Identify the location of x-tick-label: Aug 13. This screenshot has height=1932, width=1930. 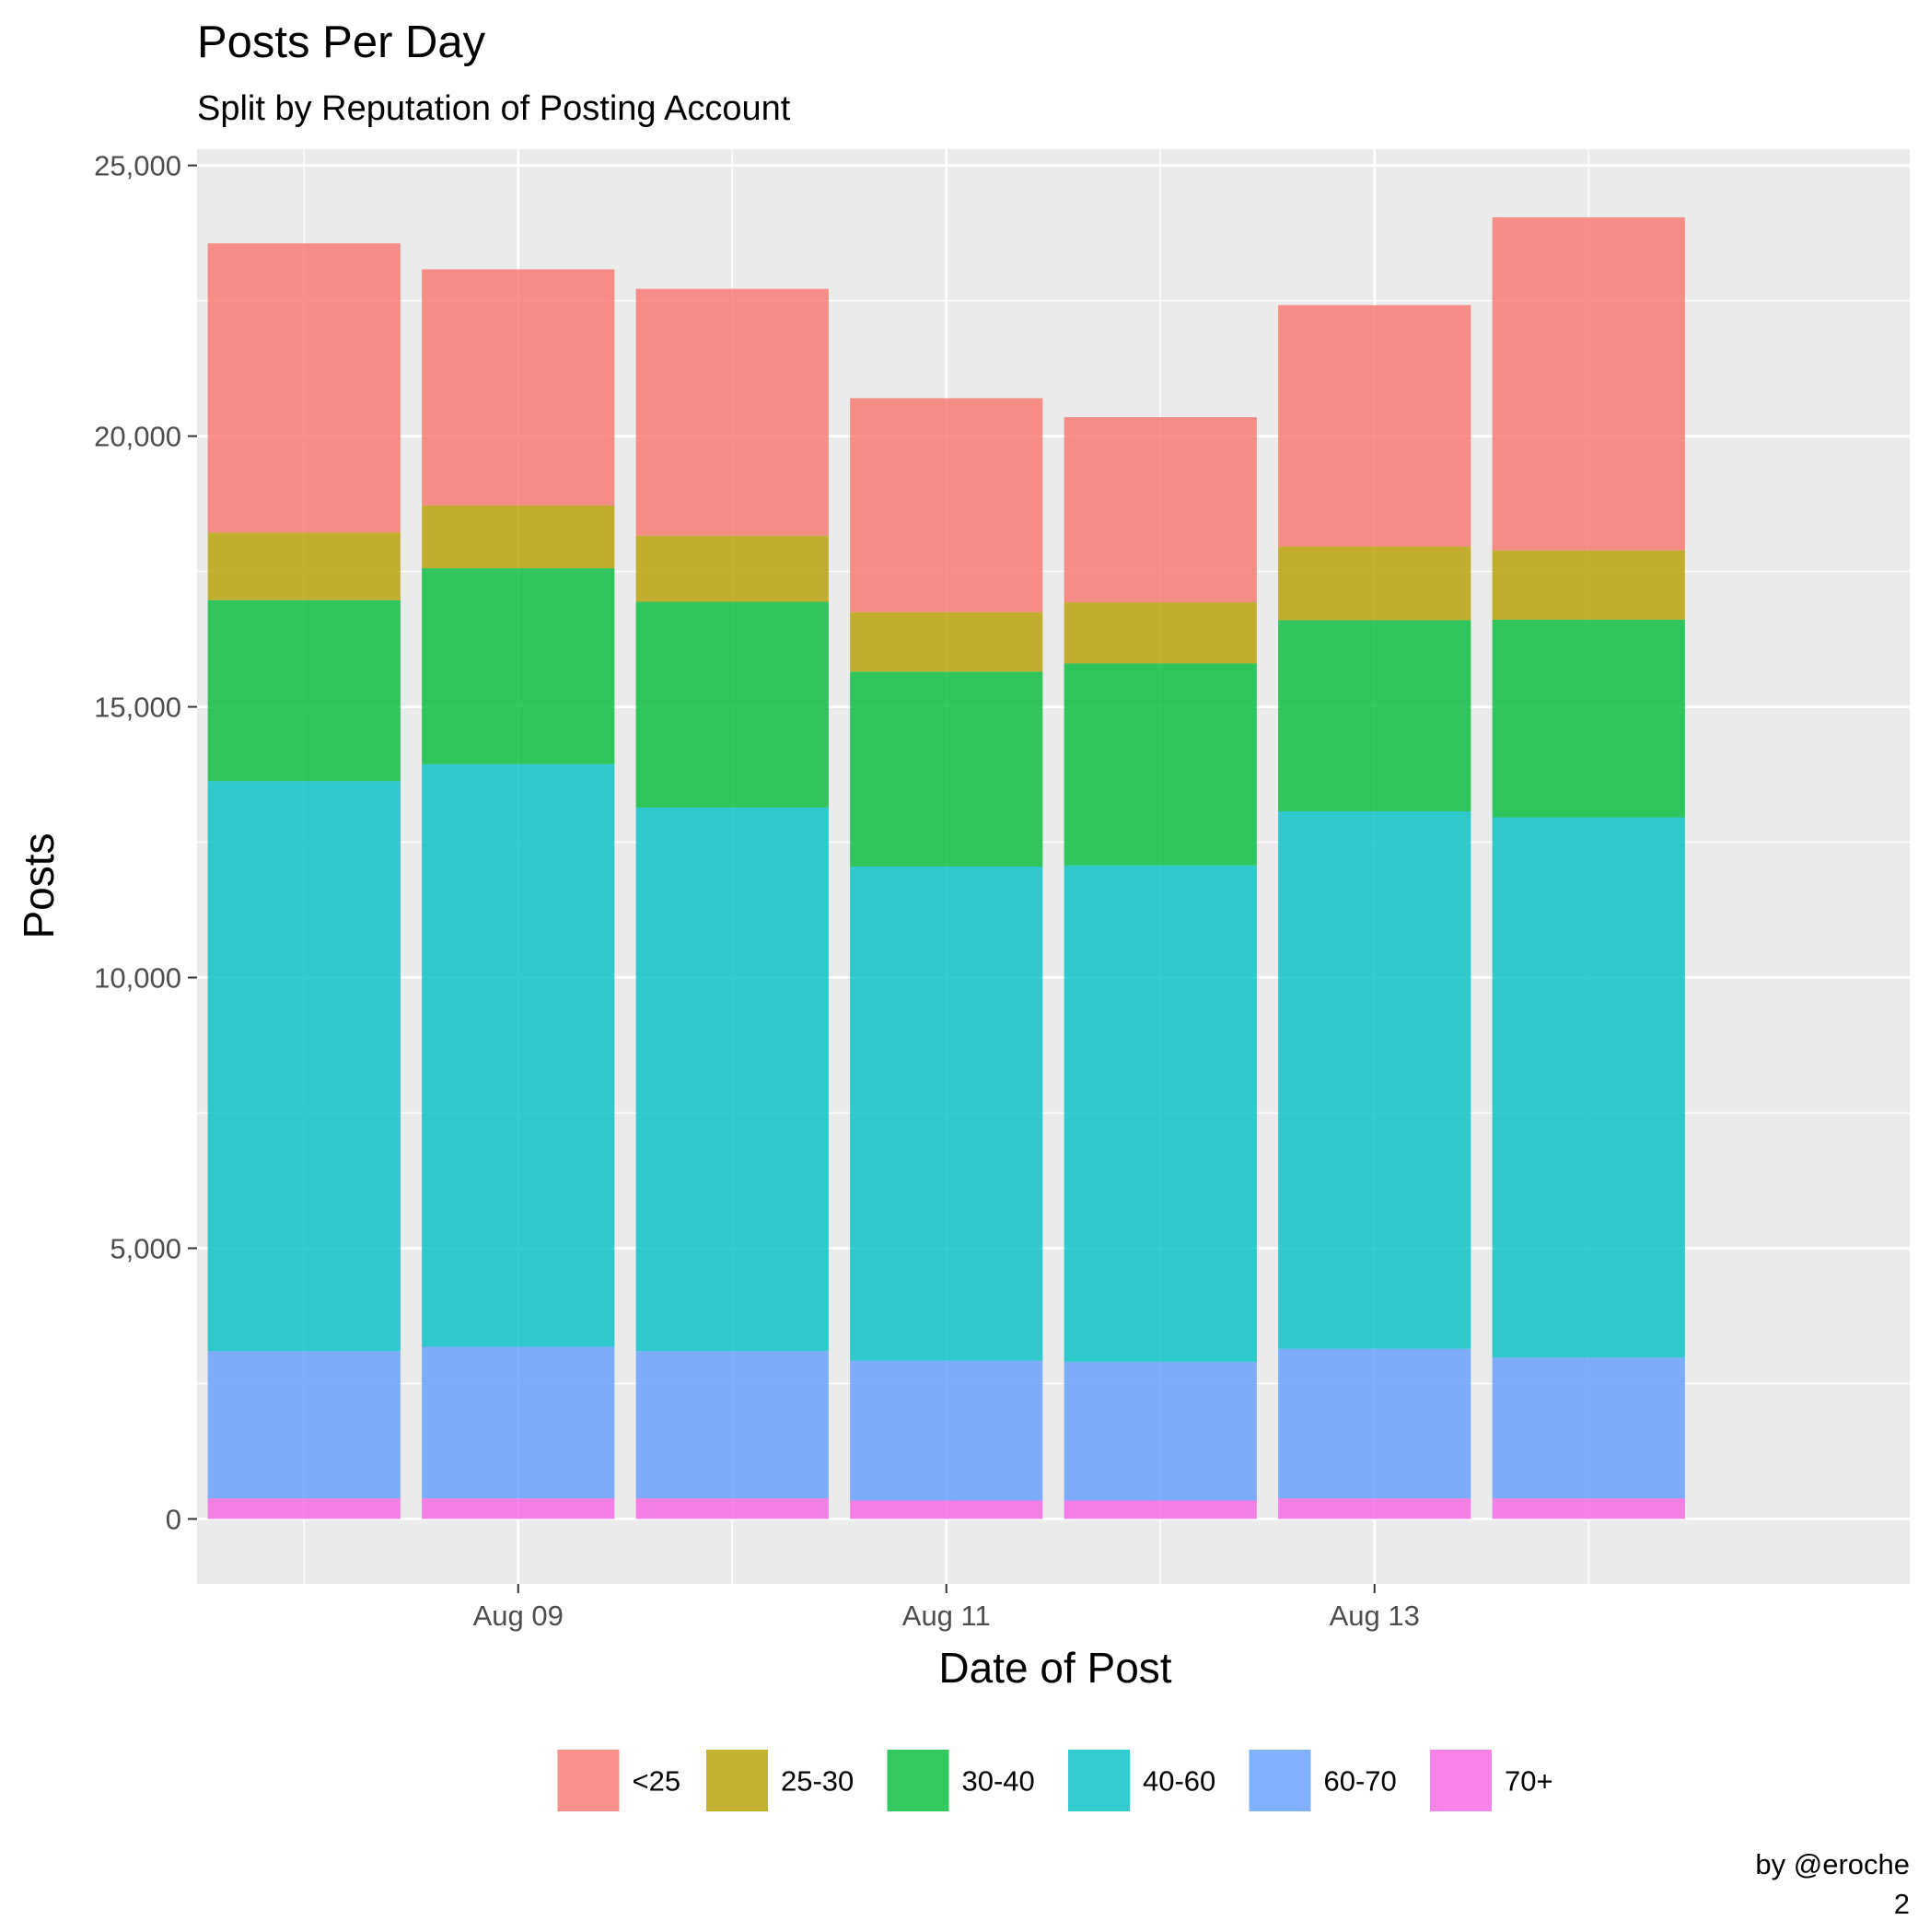
(1375, 1616).